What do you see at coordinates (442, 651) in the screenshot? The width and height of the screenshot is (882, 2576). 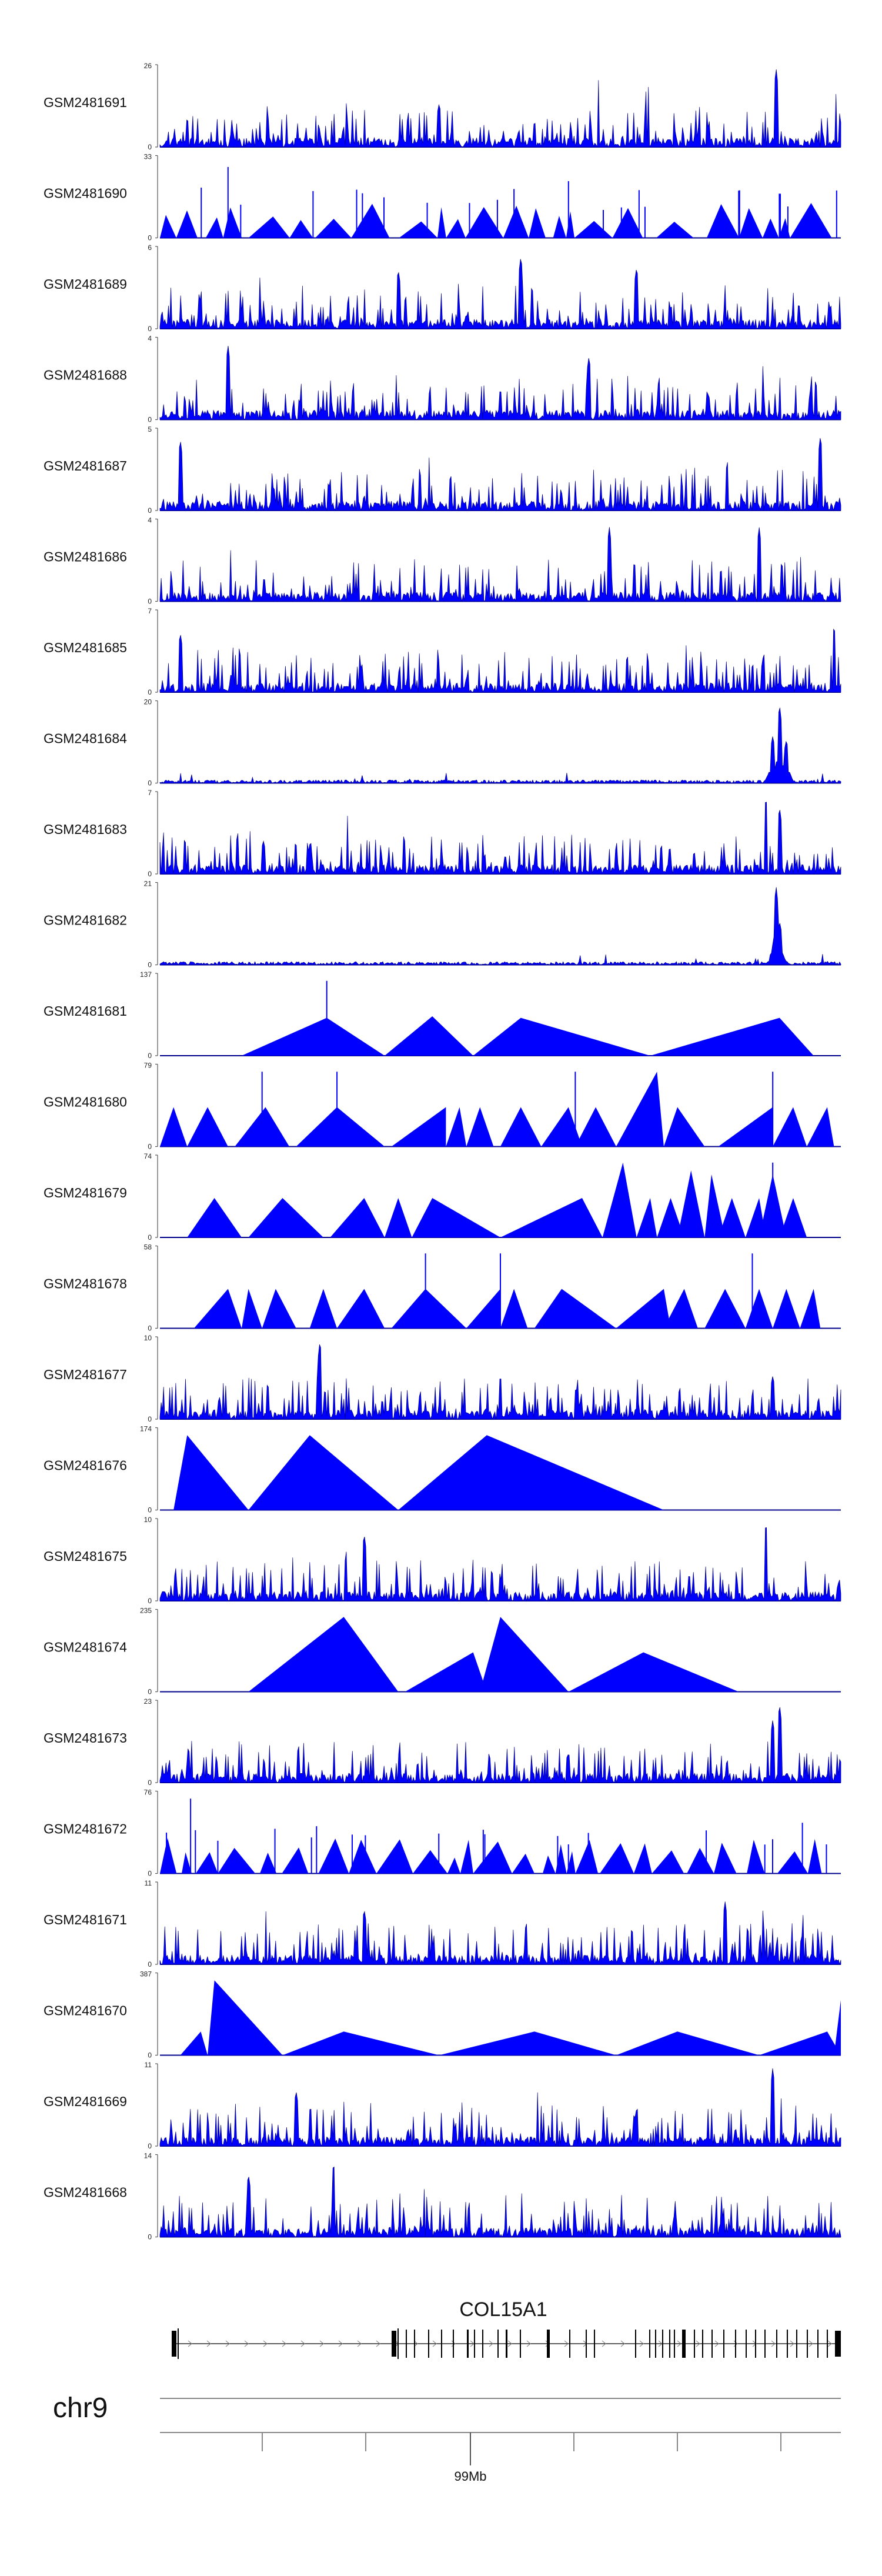 I see `track-GSM2481685: GSM2481685 7 0` at bounding box center [442, 651].